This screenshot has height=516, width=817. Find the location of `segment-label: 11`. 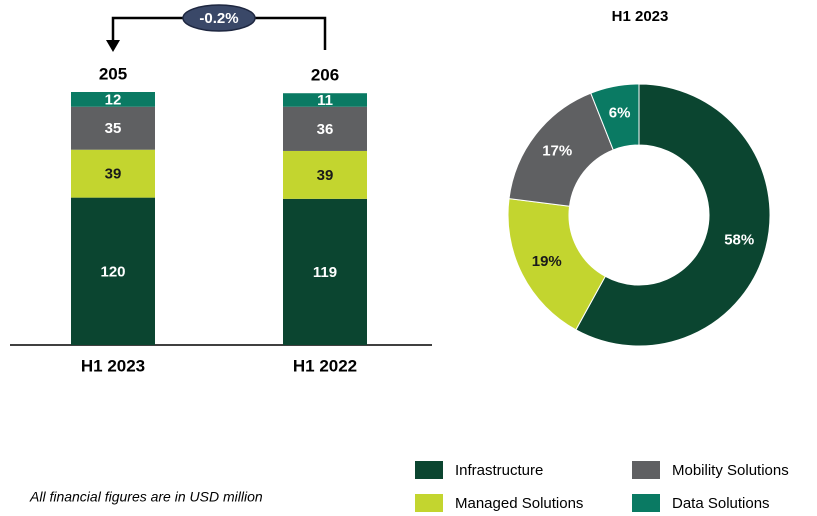

segment-label: 11 is located at coordinates (325, 100).